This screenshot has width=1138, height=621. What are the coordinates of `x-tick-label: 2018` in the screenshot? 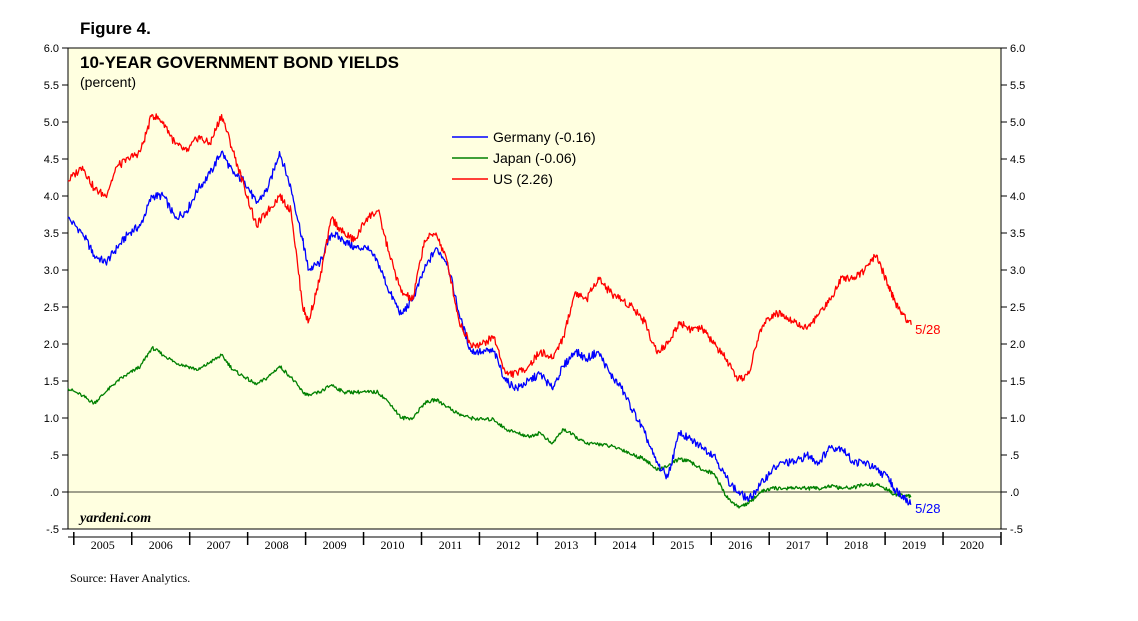 It's located at (856, 545).